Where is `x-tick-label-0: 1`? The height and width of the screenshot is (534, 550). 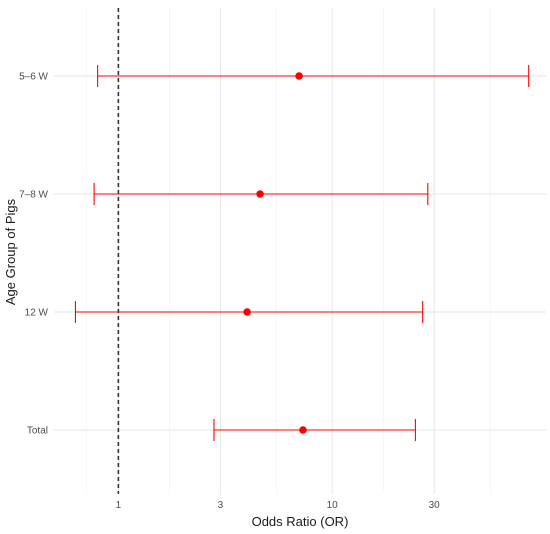 x-tick-label-0: 1 is located at coordinates (119, 505).